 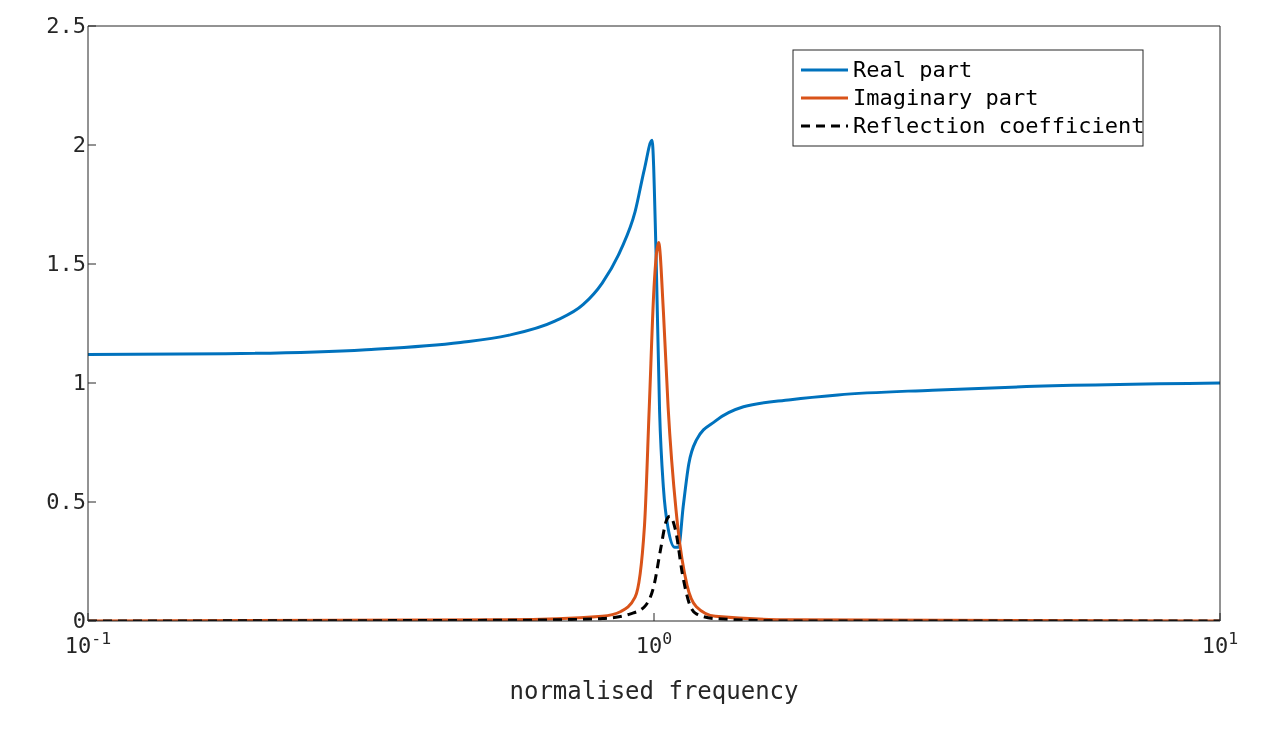 I want to click on y-tick-label: 1, so click(x=79, y=382).